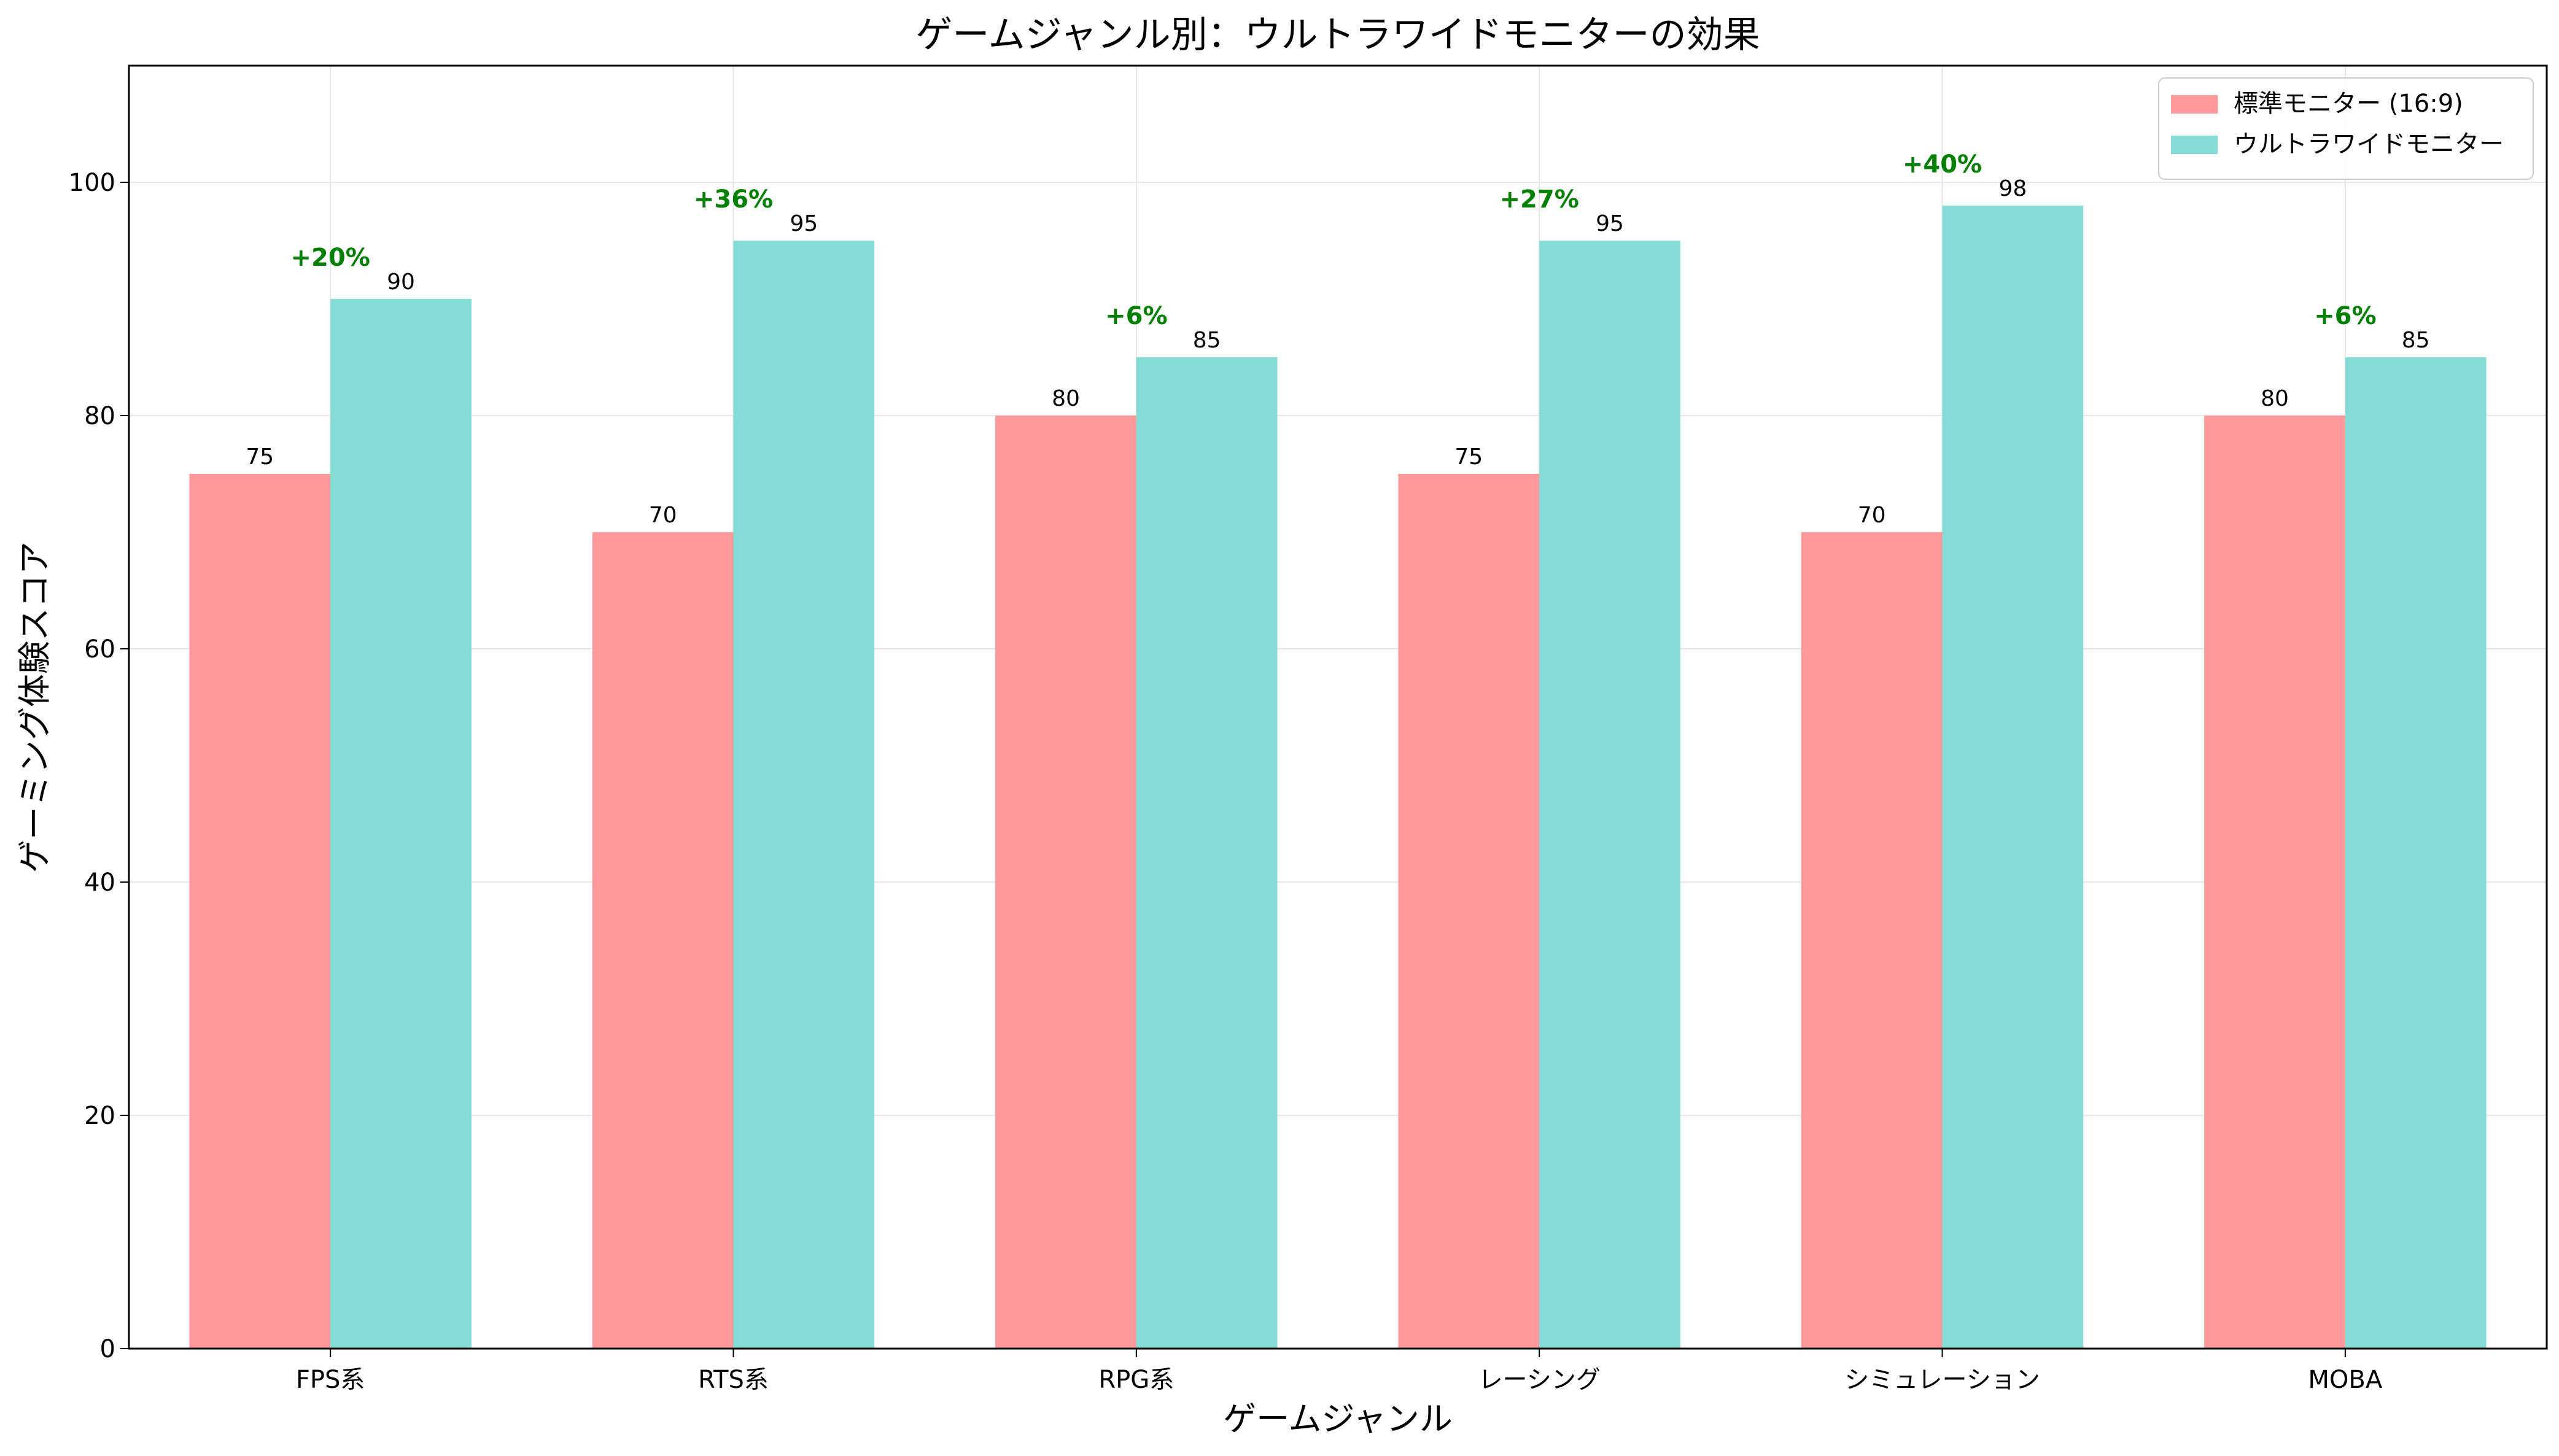 The image size is (2559, 1456). Describe the element at coordinates (1136, 1380) in the screenshot. I see `x-tick-label: RPG系` at that location.